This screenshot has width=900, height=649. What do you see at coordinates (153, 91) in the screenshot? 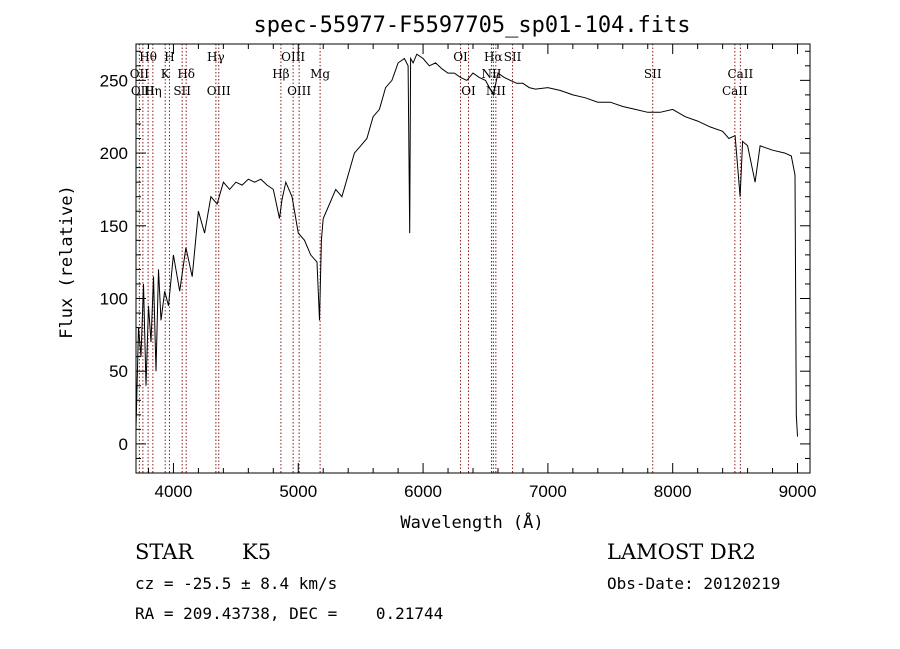
I see `spectral-line-label: Hη` at bounding box center [153, 91].